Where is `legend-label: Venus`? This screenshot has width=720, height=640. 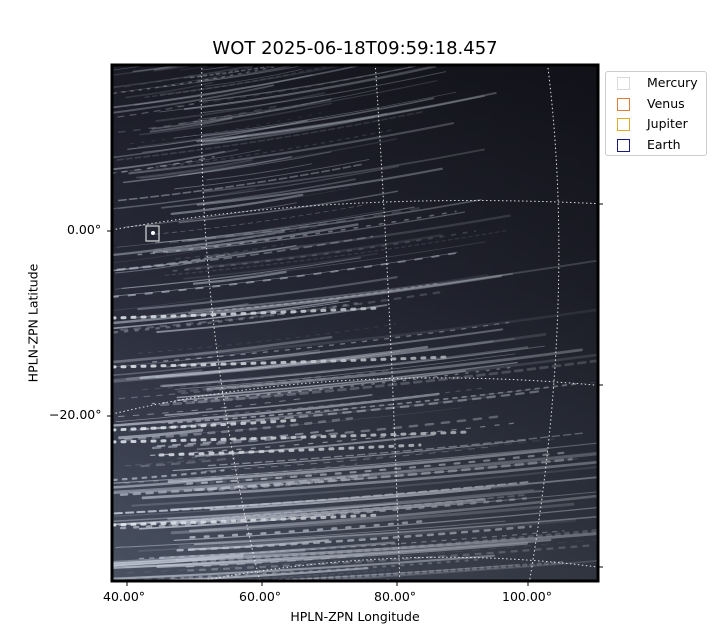
legend-label: Venus is located at coordinates (666, 103).